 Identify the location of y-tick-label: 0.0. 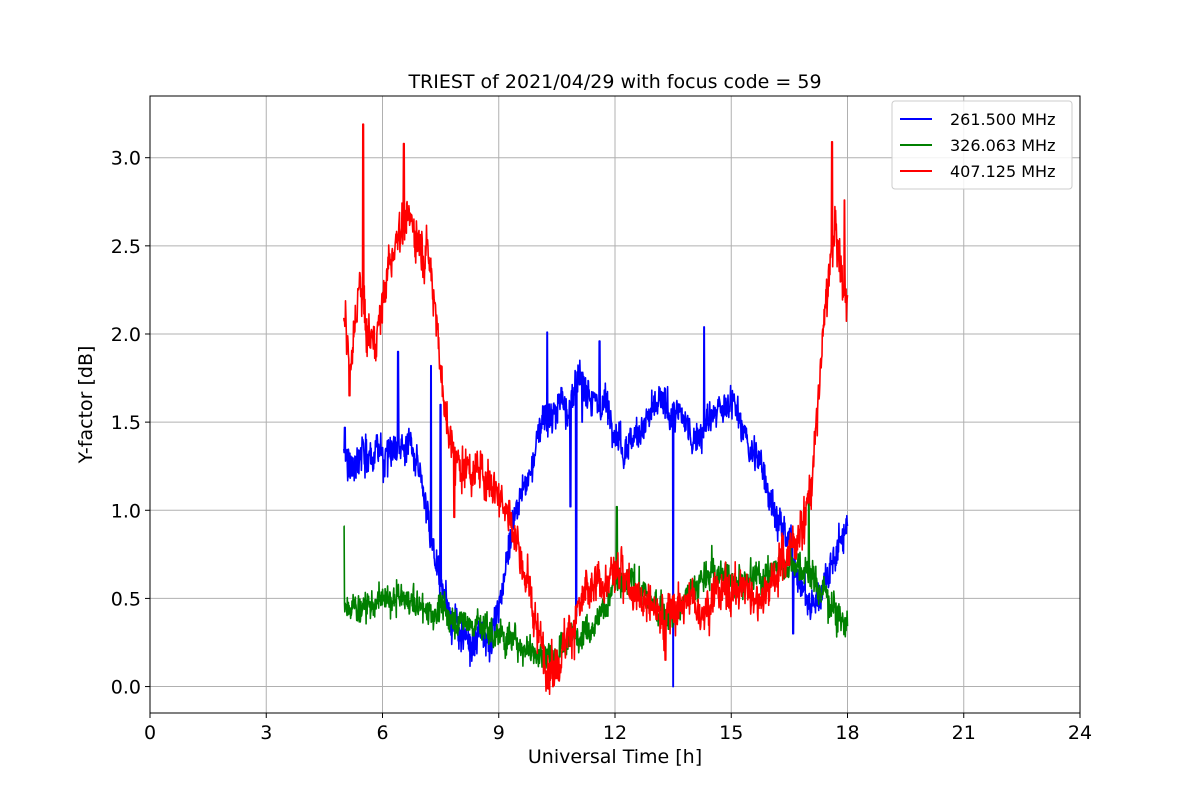
(126, 688).